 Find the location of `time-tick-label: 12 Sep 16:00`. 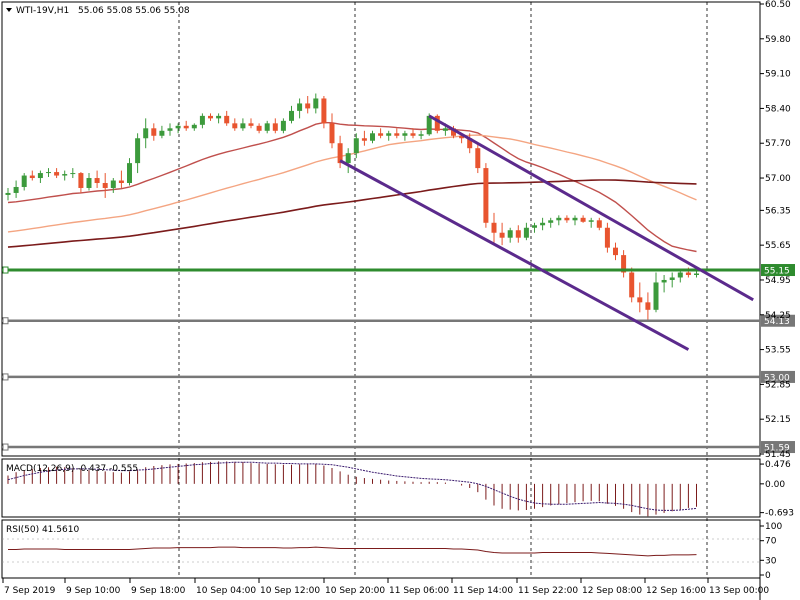

time-tick-label: 12 Sep 16:00 is located at coordinates (676, 591).